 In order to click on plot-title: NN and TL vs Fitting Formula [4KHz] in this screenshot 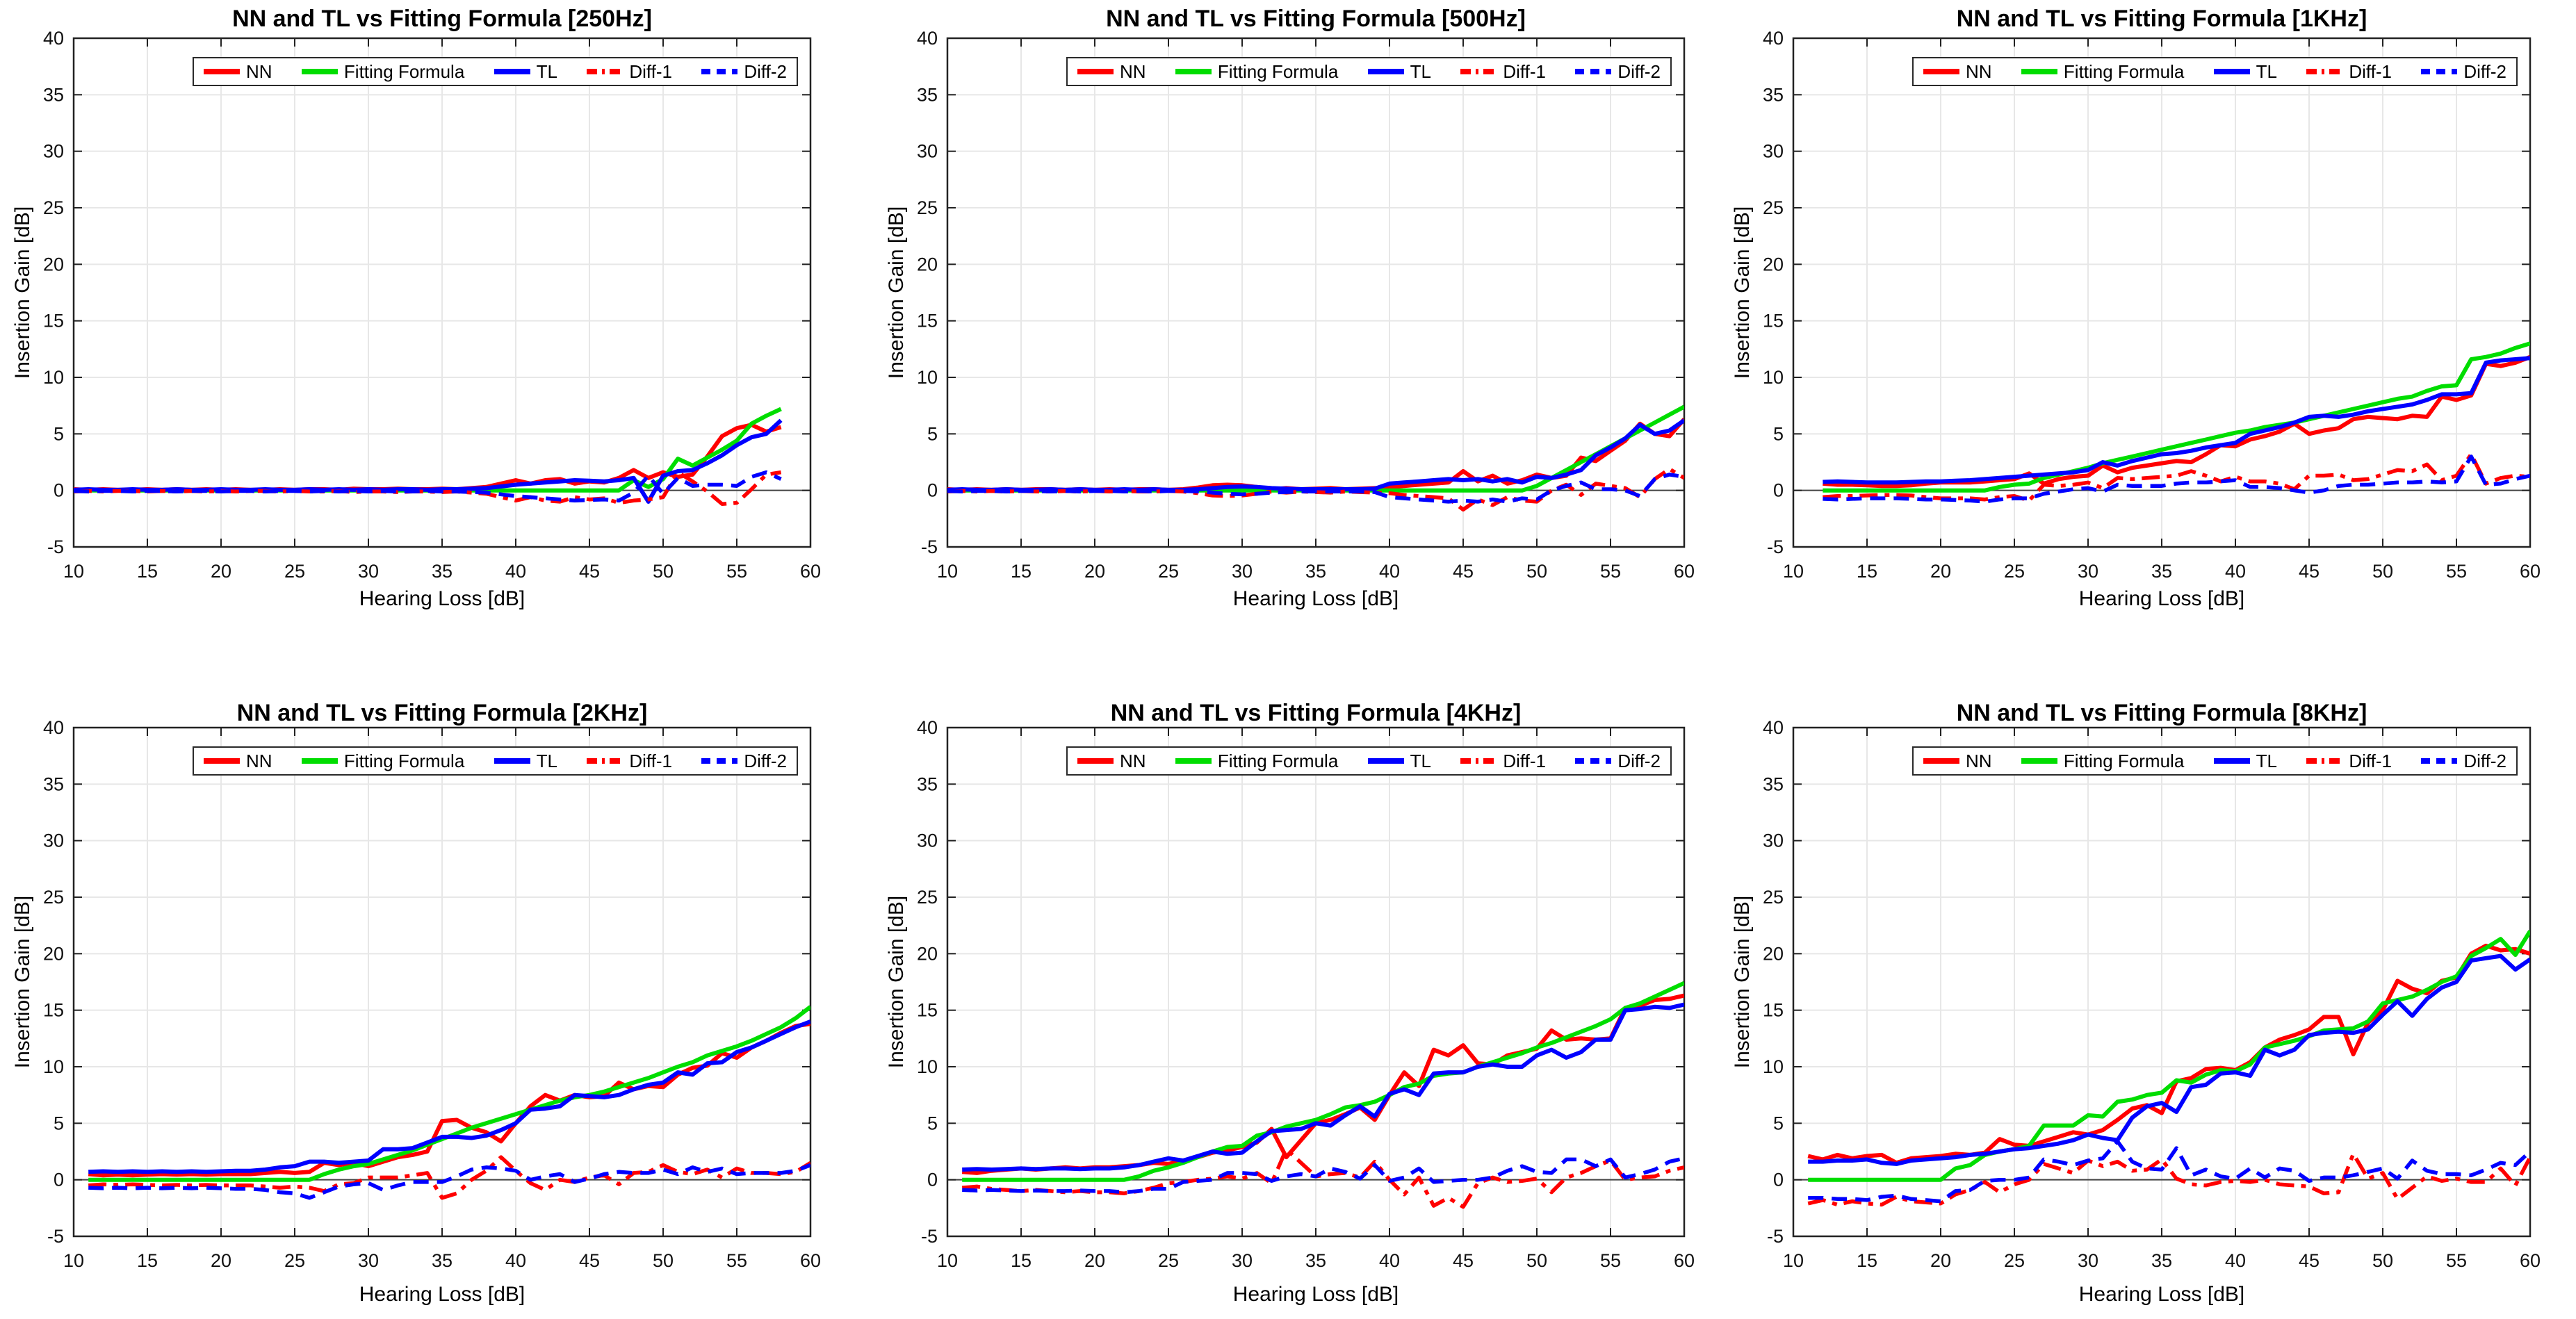, I will do `click(1316, 713)`.